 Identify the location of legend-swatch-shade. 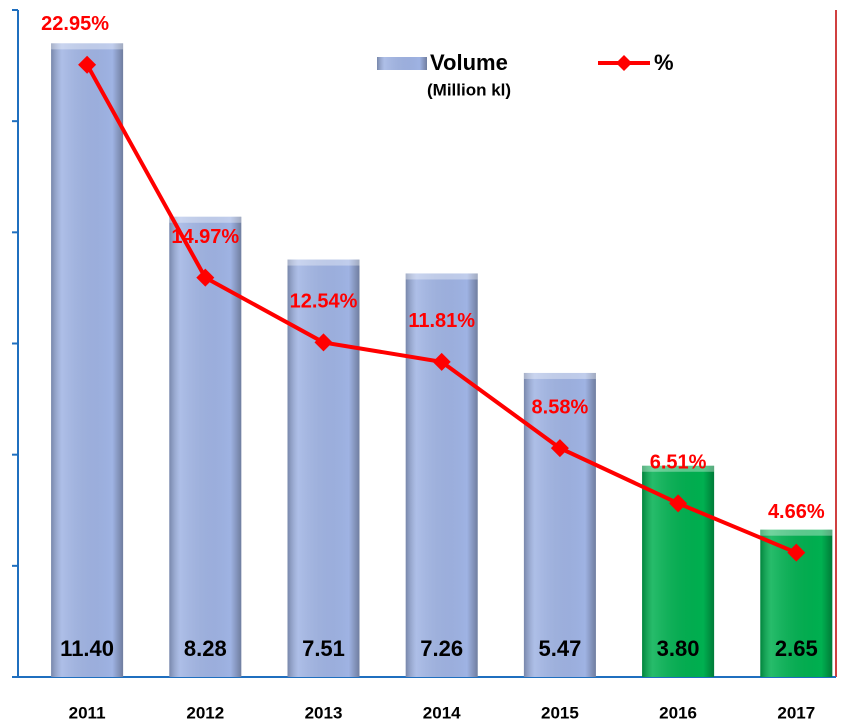
(402, 63).